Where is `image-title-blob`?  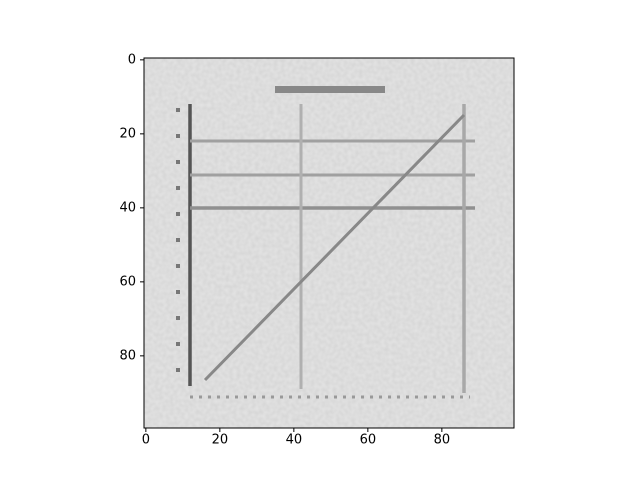 image-title-blob is located at coordinates (330, 89).